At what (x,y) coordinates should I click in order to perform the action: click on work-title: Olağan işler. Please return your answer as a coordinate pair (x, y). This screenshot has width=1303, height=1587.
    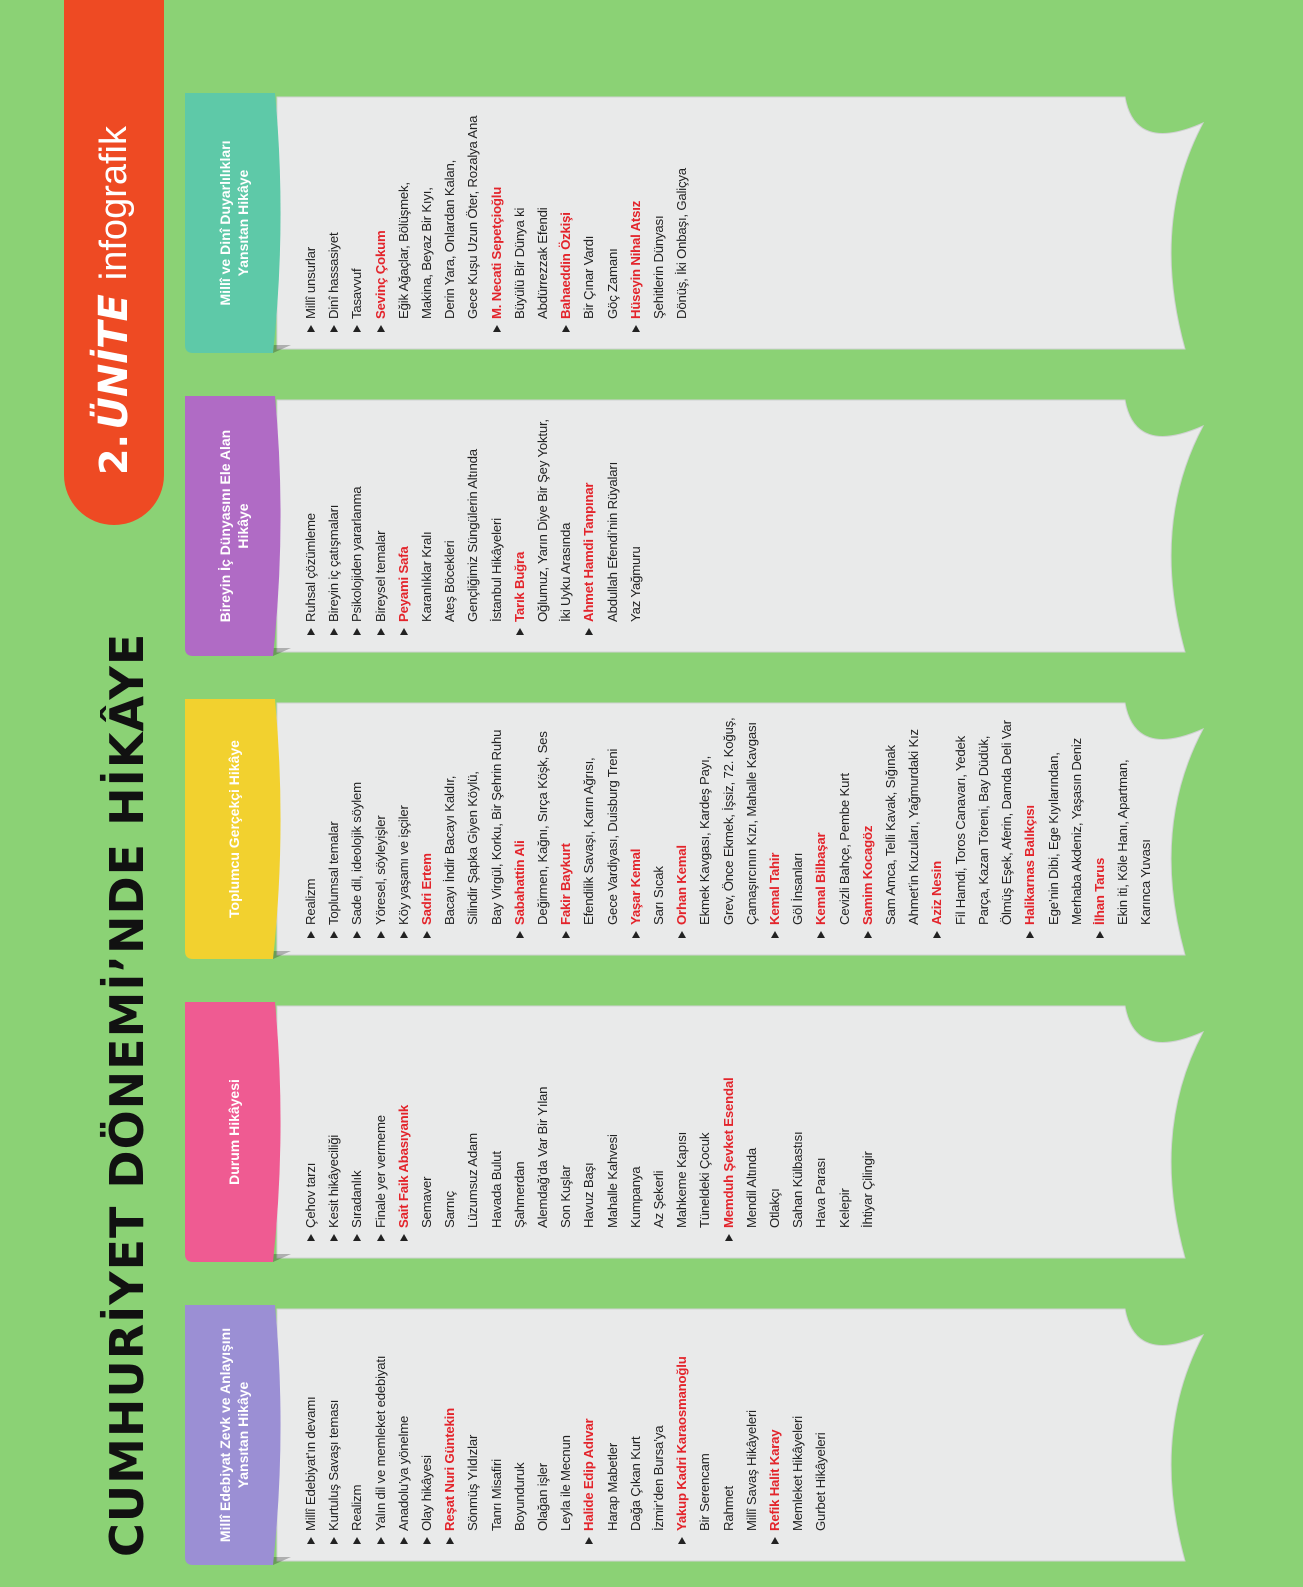
    Looking at the image, I should click on (543, 1497).